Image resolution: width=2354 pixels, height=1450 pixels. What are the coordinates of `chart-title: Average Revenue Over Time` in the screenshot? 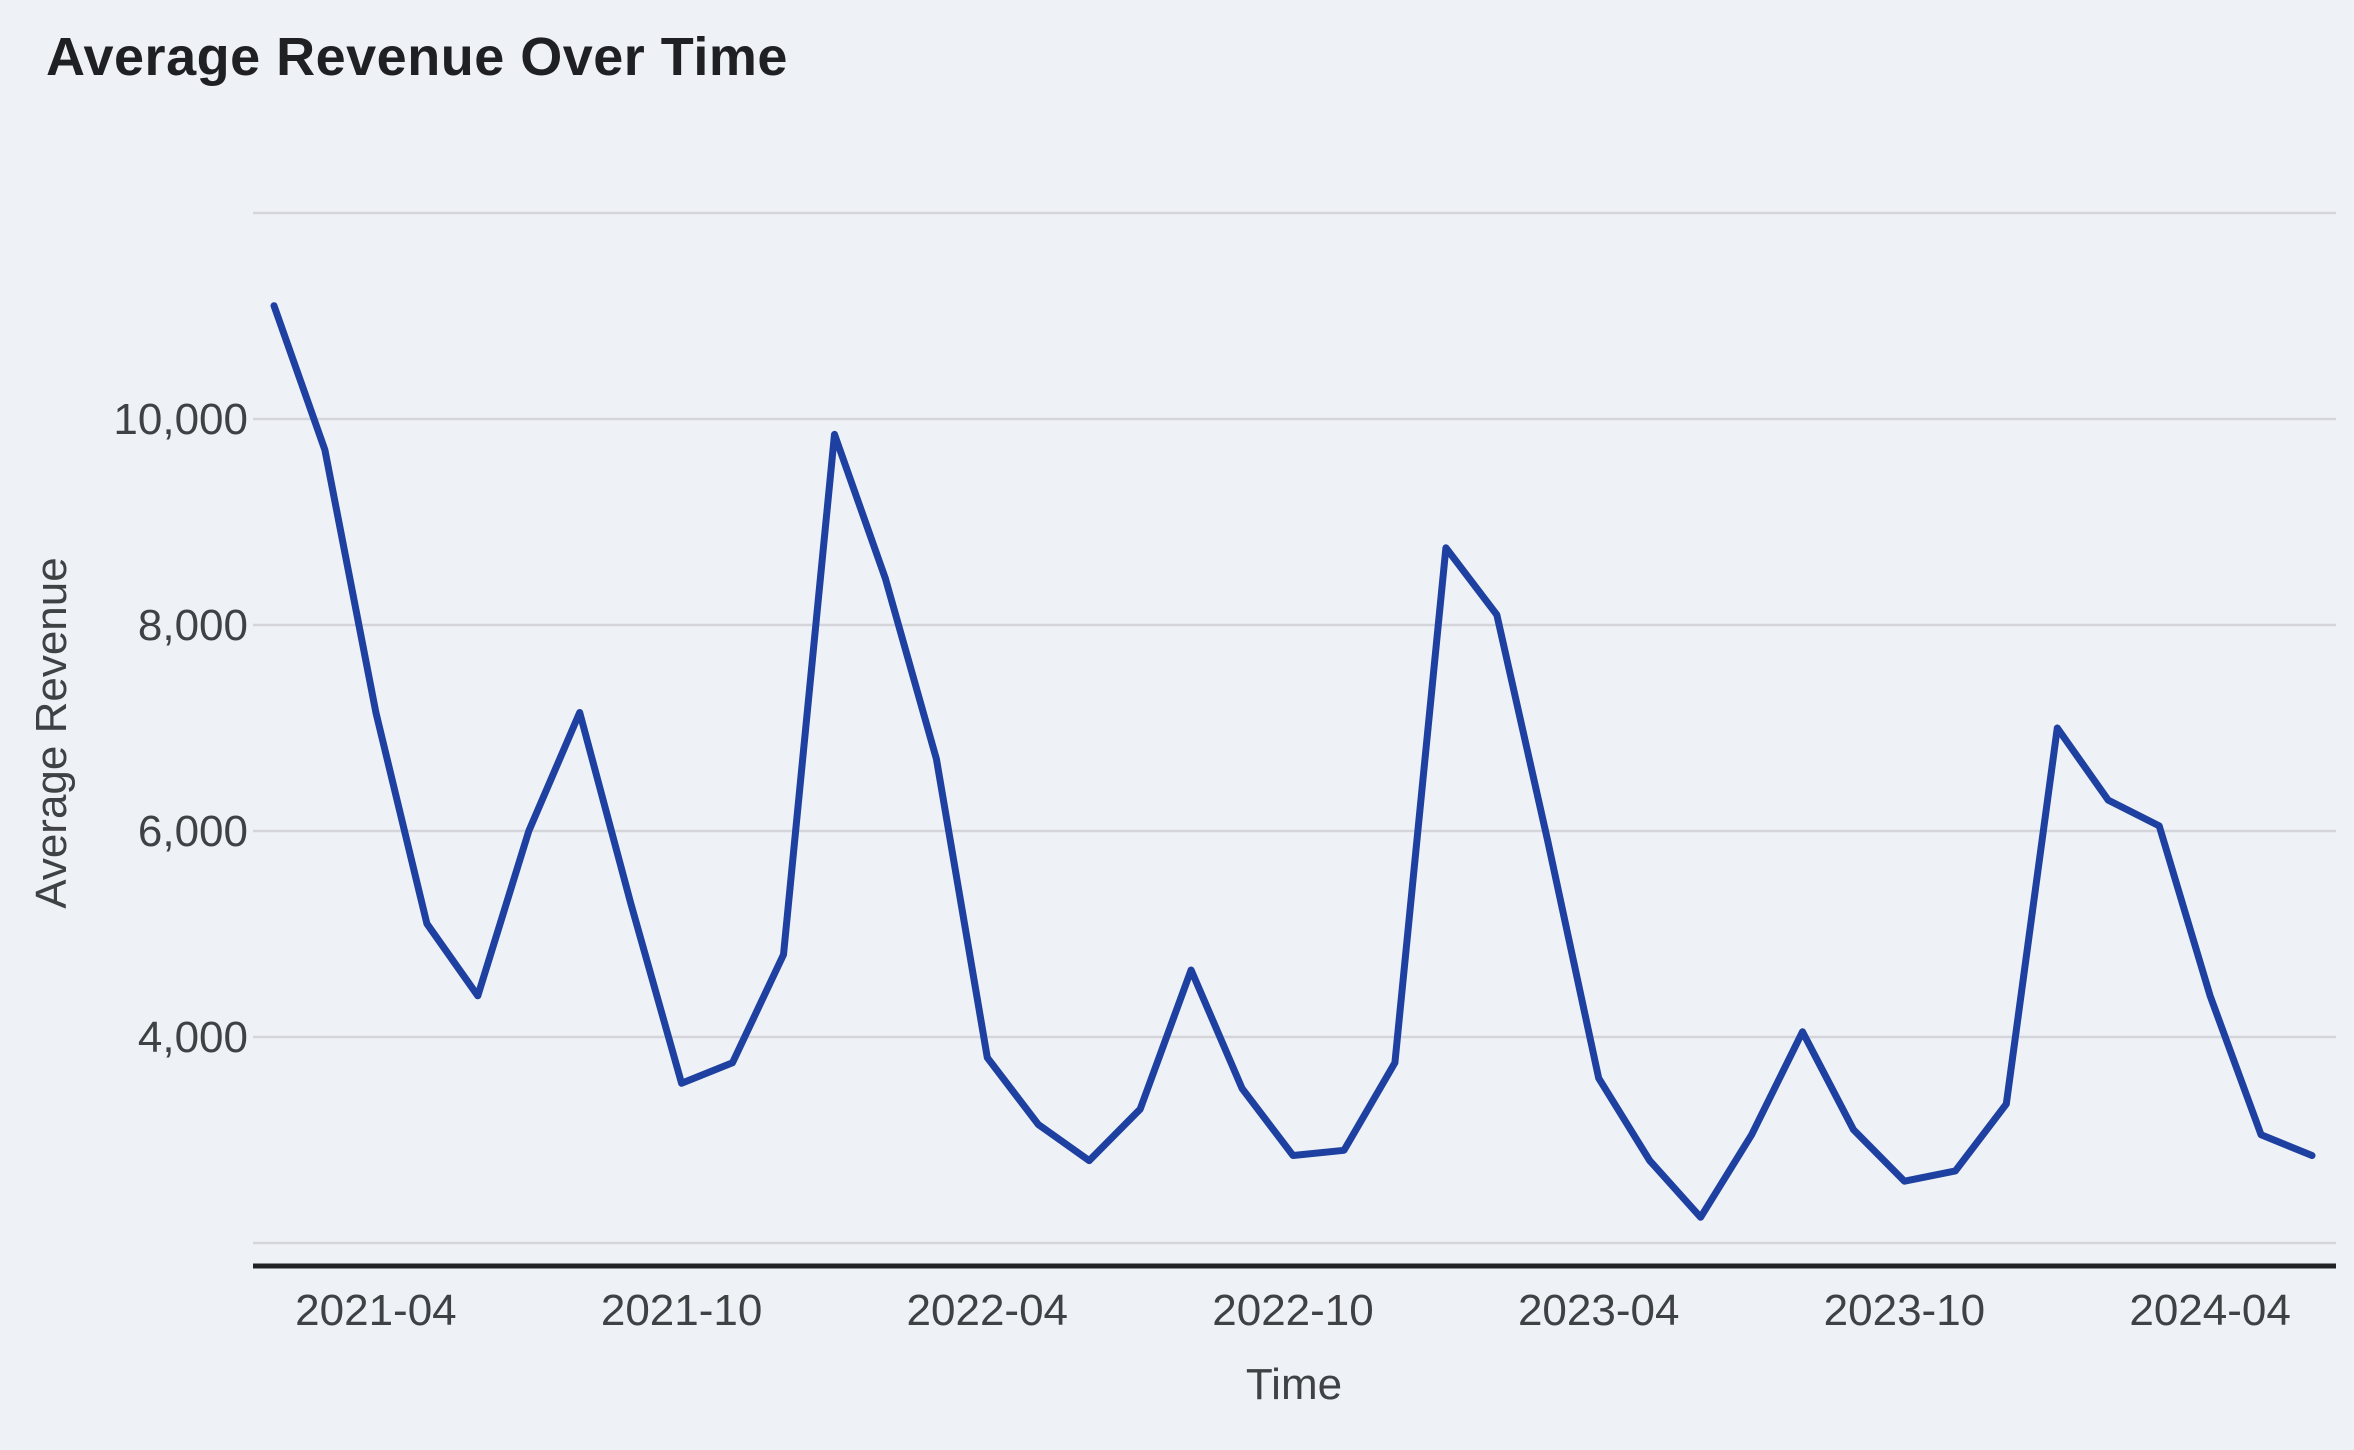 It's located at (417, 57).